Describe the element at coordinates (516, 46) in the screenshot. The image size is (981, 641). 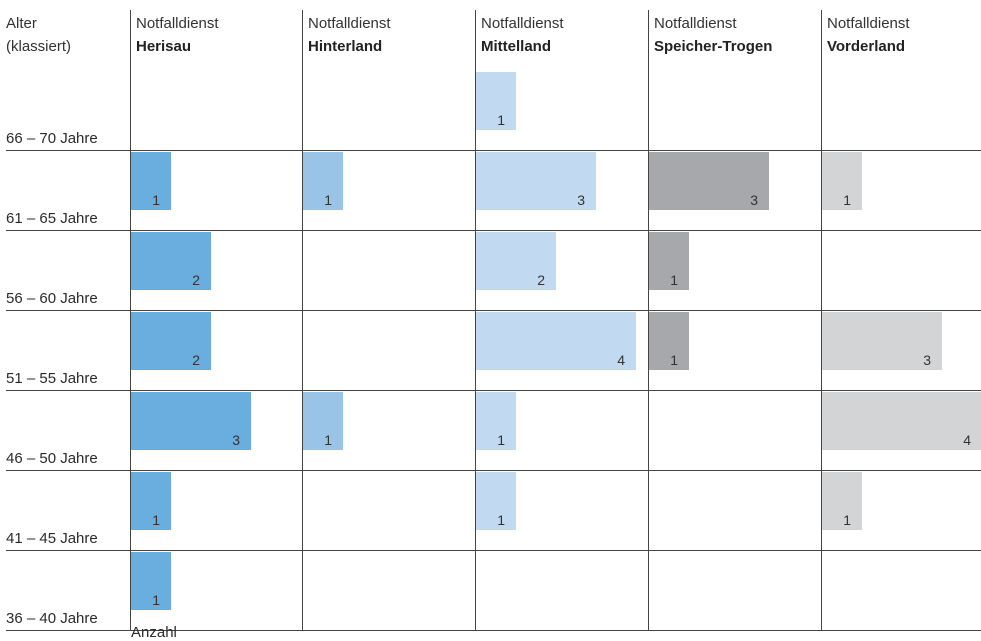
I see `panel-header-name: Mittelland` at that location.